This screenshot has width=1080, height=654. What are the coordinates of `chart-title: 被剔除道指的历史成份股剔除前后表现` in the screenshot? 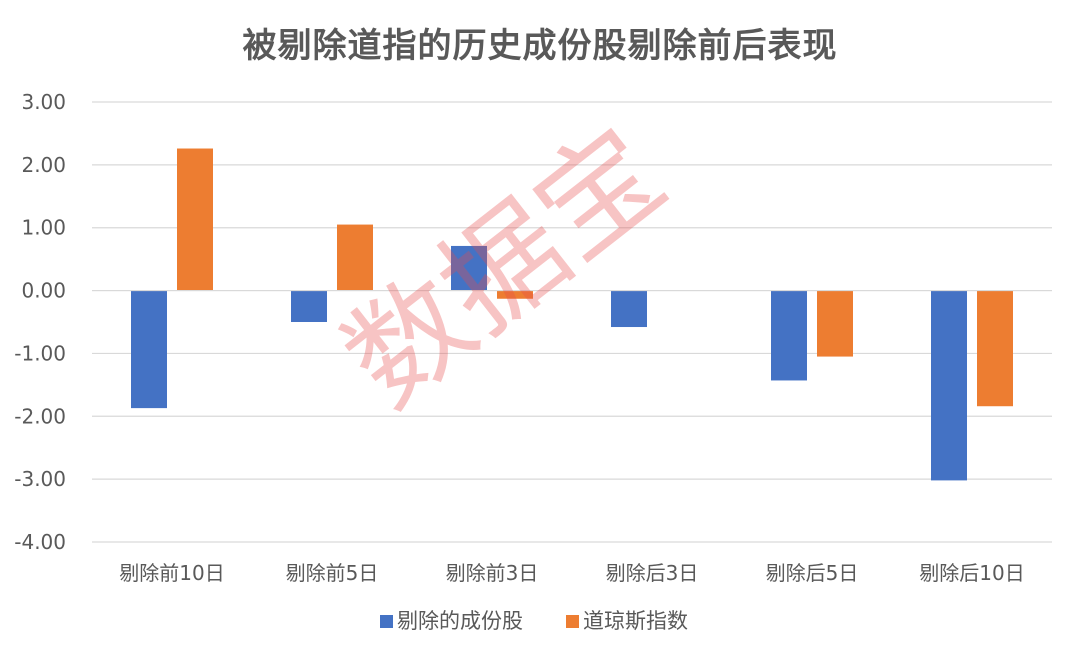 It's located at (540, 46).